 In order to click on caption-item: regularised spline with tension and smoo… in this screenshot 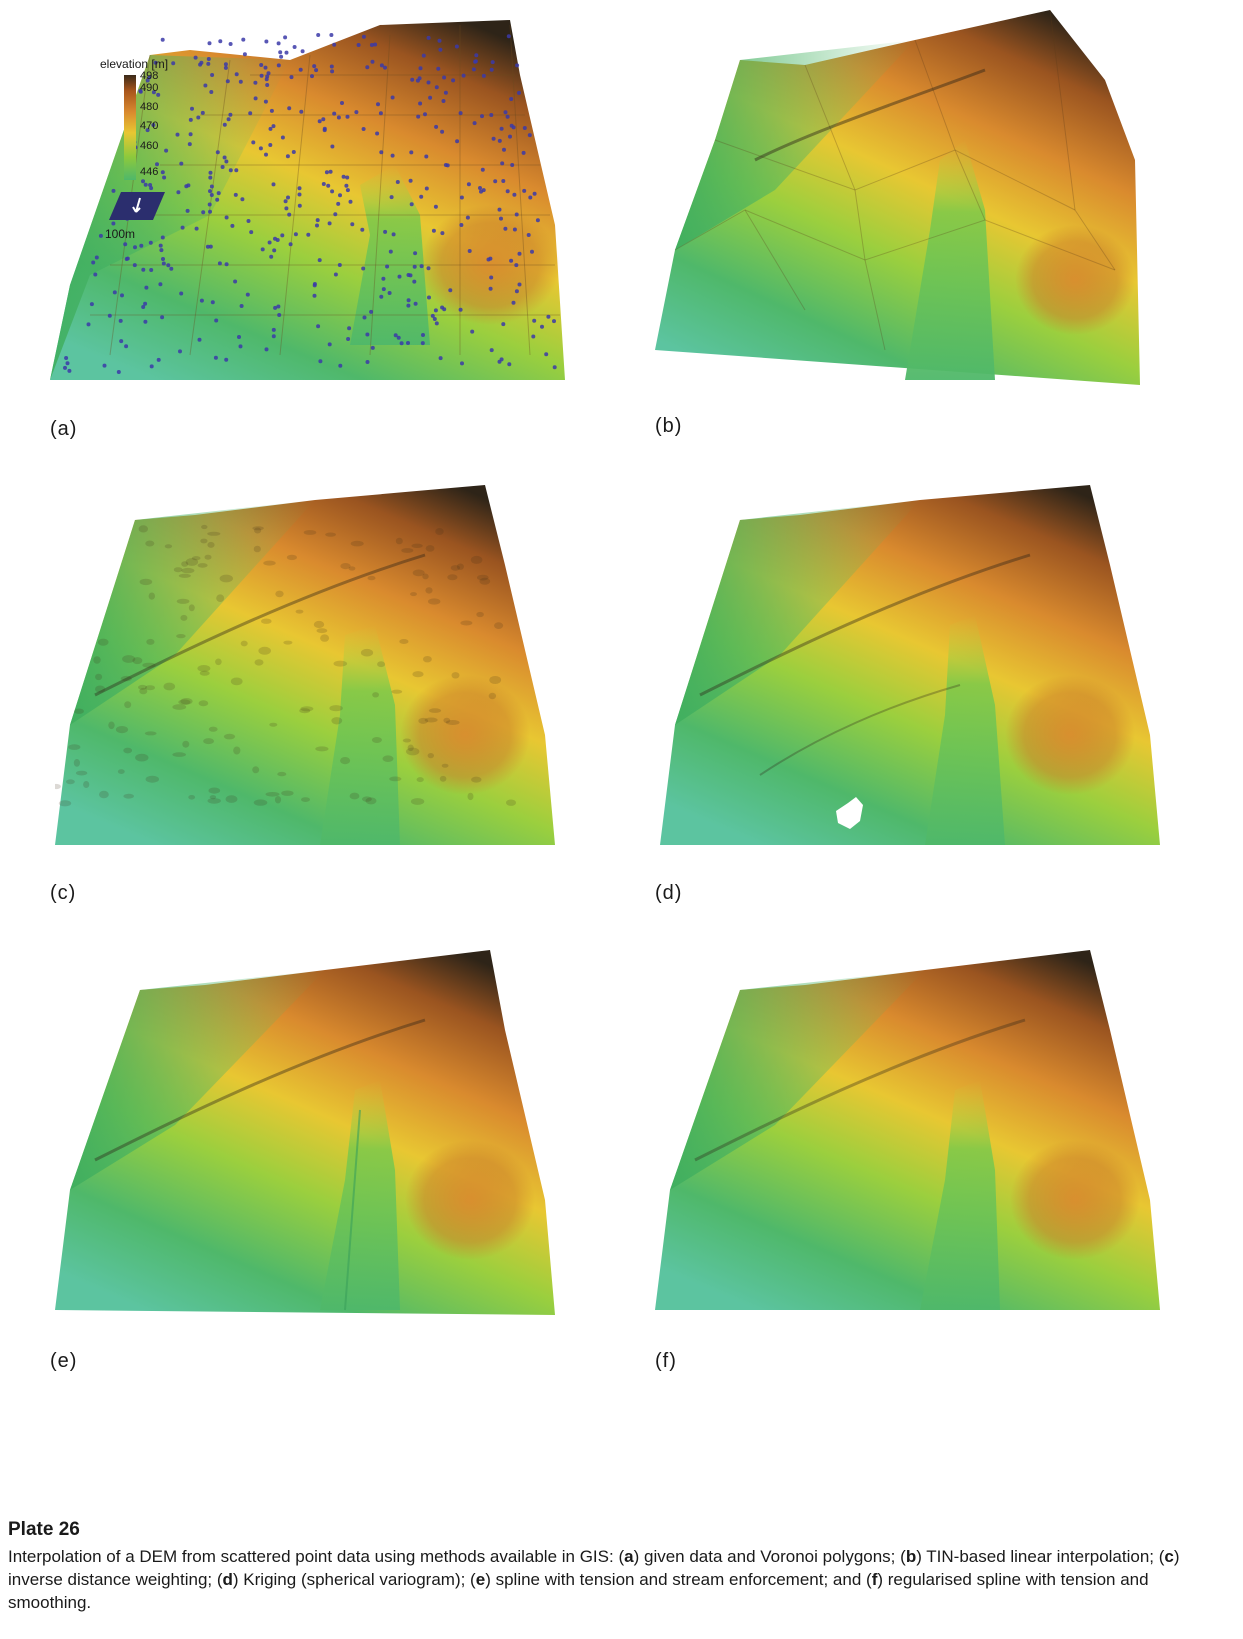, I will do `click(578, 1591)`.